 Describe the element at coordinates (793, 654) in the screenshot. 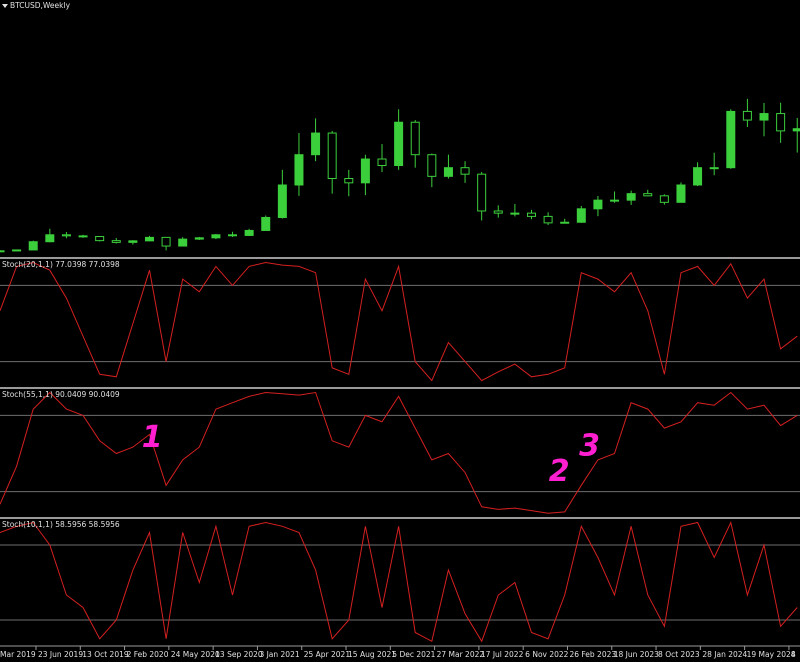

I see `x-tick-label: 8` at that location.